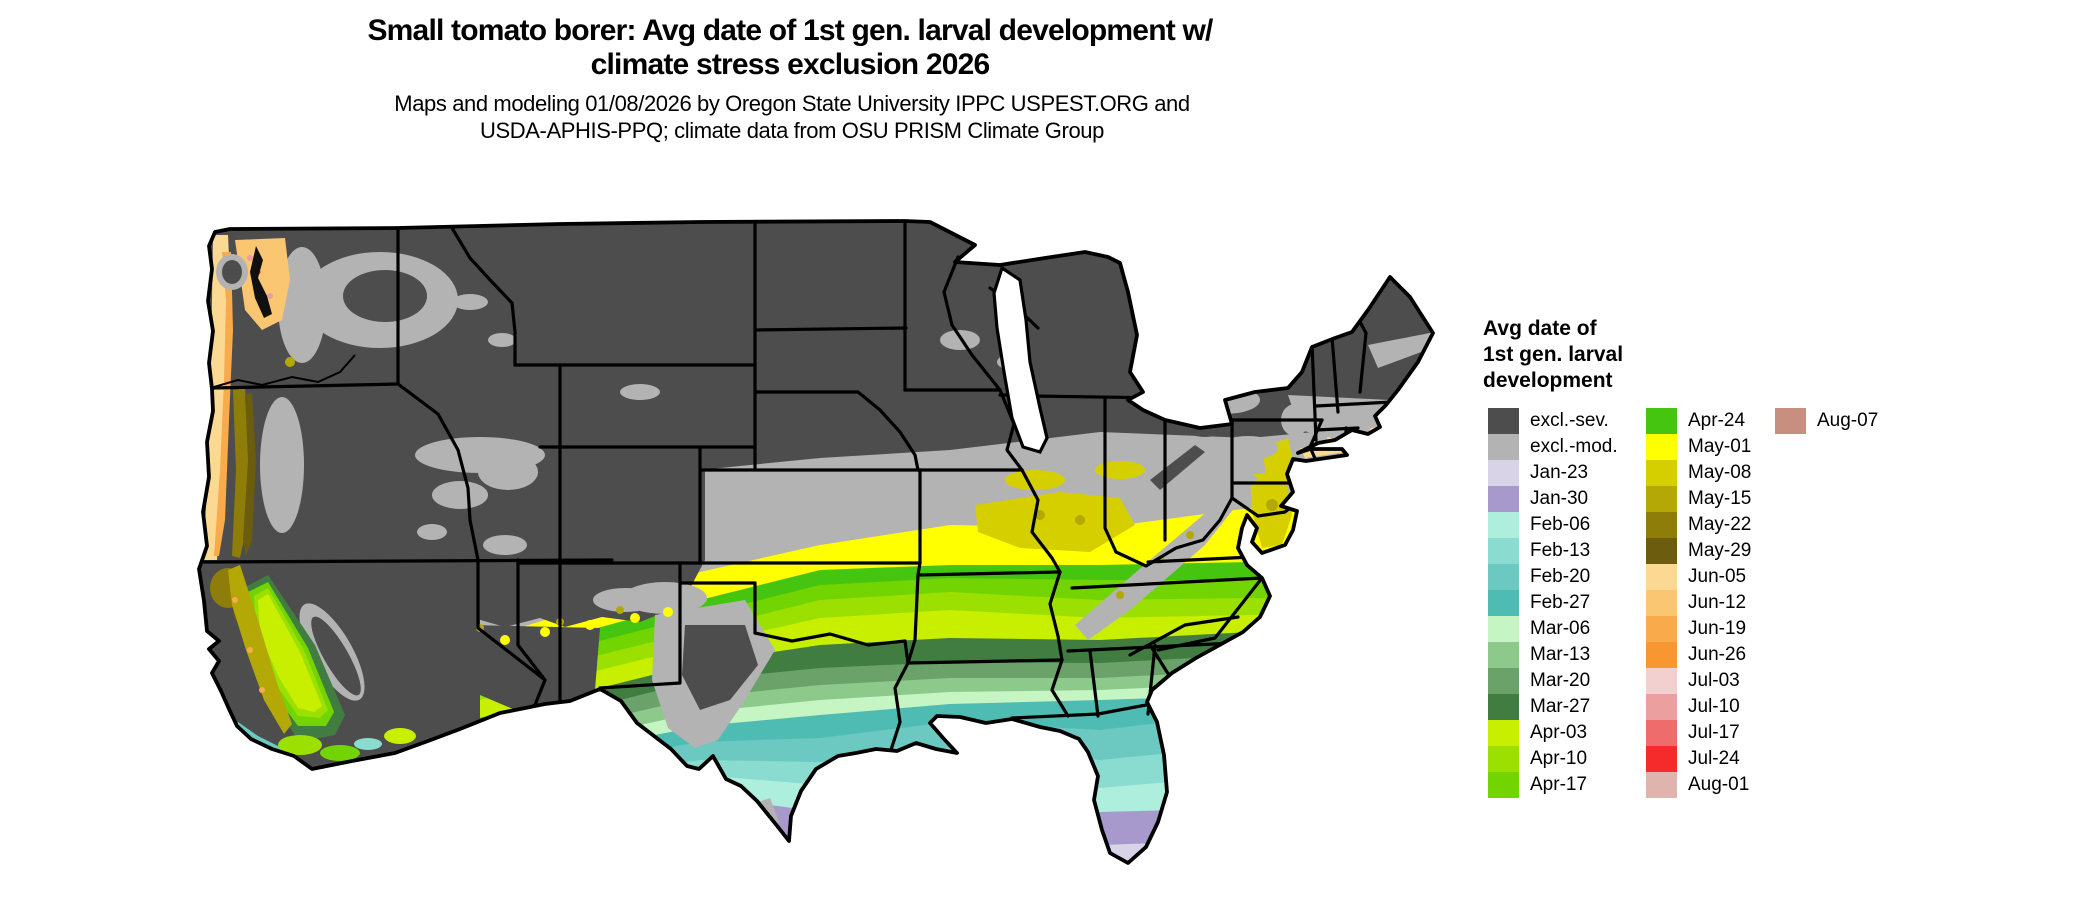 This screenshot has width=2100, height=897. I want to click on map-speck-ca-coast2, so click(250, 650).